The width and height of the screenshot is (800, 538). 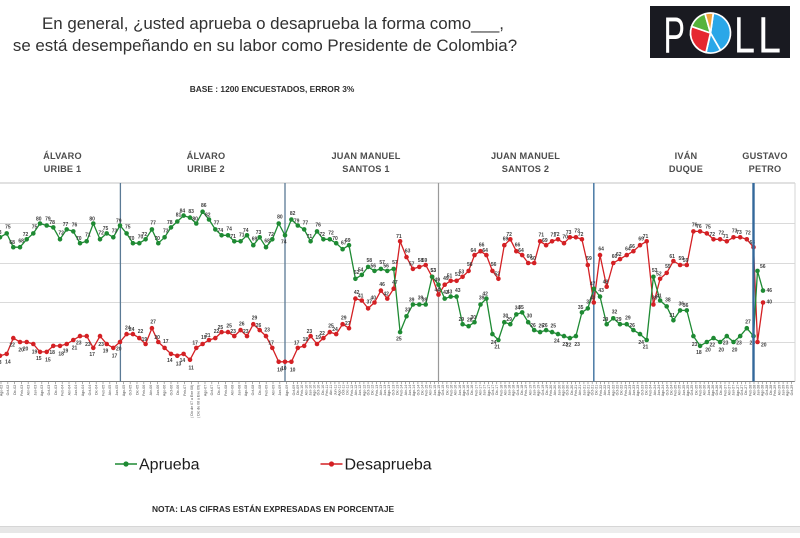 I want to click on svg-text: Feb-22, so click(x=601, y=390).